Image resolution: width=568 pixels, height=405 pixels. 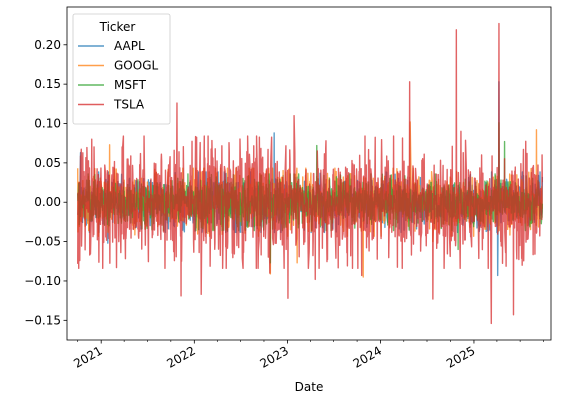 I want to click on y-tick-label: −0.05, so click(x=42, y=242).